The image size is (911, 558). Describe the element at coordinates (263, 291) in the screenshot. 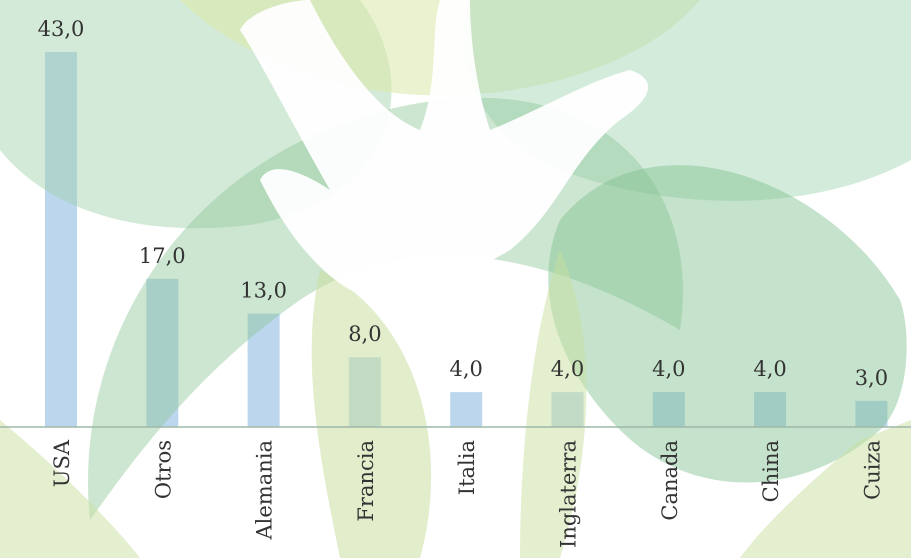

I see `value-label: 13,0` at that location.